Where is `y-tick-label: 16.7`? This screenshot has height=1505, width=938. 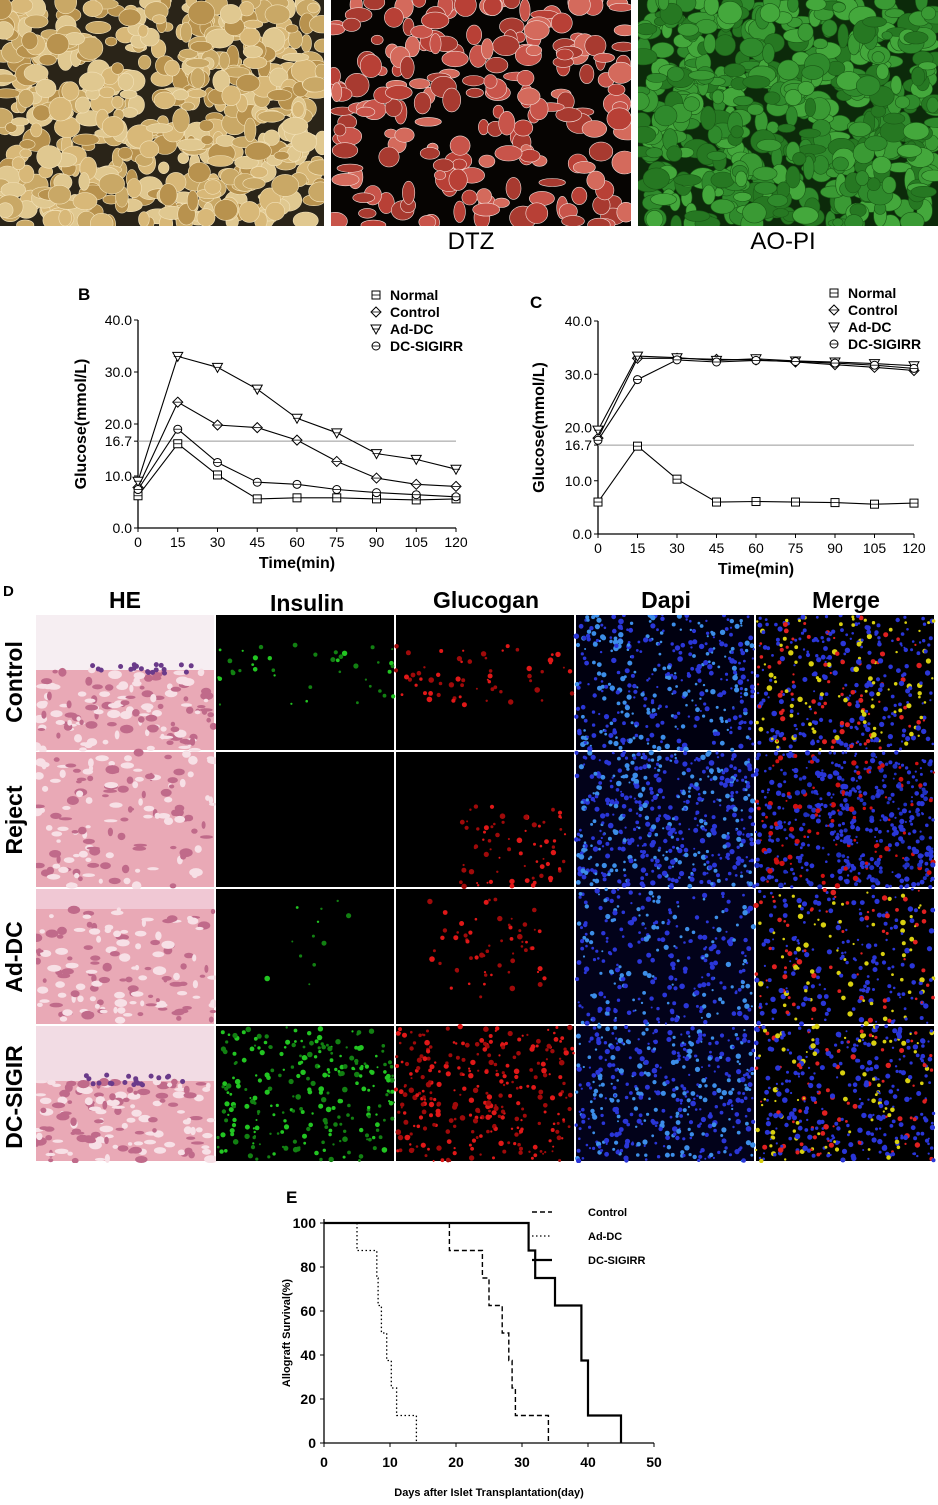
y-tick-label: 16.7 is located at coordinates (118, 441).